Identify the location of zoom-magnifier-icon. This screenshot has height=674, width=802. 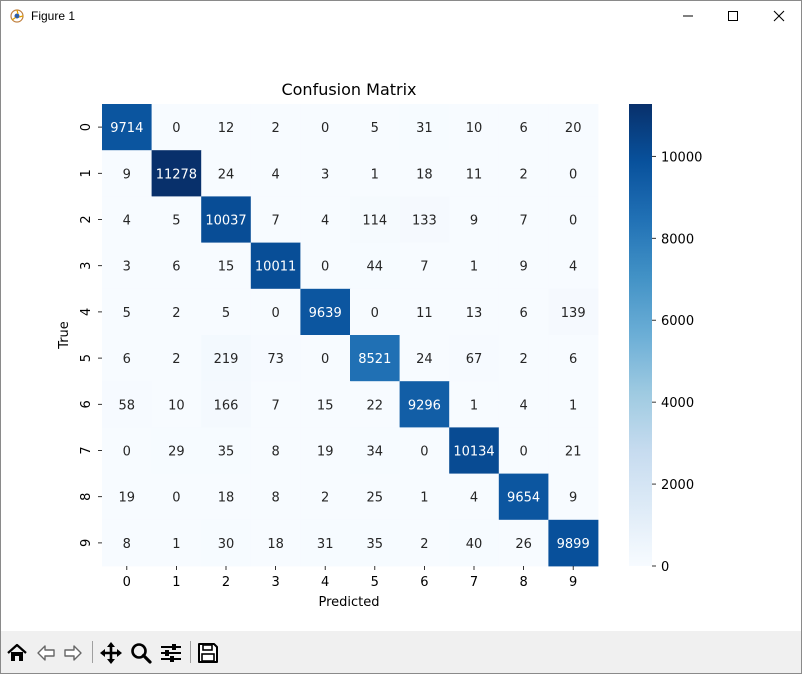
(141, 653).